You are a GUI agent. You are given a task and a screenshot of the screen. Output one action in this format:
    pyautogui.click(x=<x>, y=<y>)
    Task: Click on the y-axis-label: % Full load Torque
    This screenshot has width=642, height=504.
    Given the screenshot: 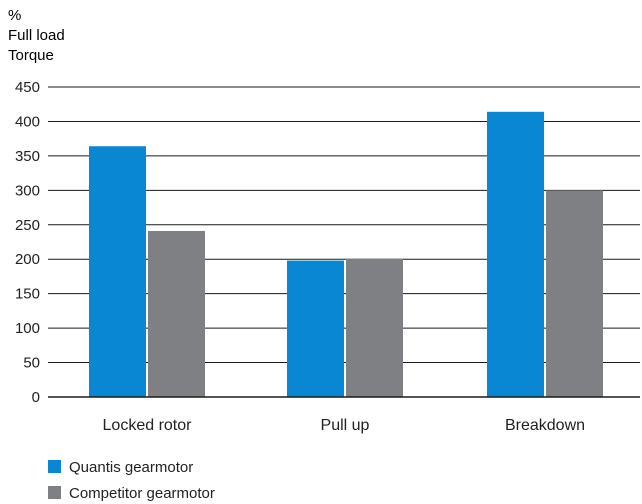 What is the action you would take?
    pyautogui.click(x=36, y=35)
    